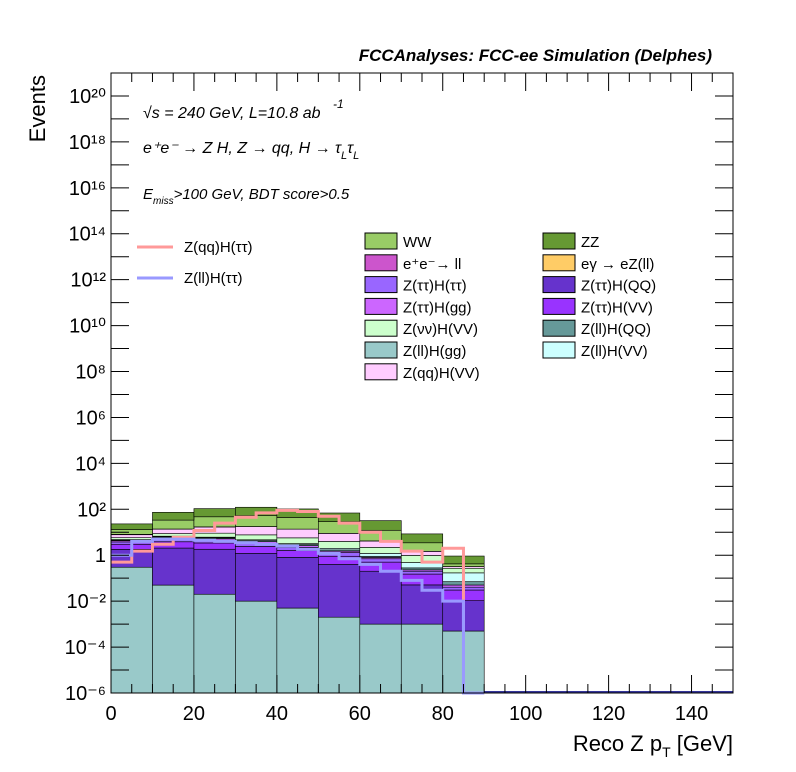 The width and height of the screenshot is (796, 772). I want to click on y-tick-label: 10¹⁴, so click(88, 235).